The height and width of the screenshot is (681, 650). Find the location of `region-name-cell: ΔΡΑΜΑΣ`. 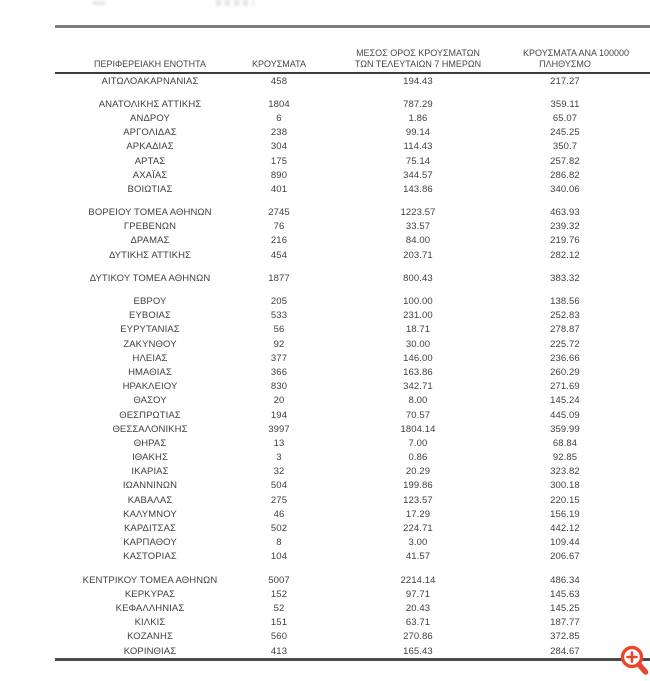

region-name-cell: ΔΡΑΜΑΣ is located at coordinates (150, 241).